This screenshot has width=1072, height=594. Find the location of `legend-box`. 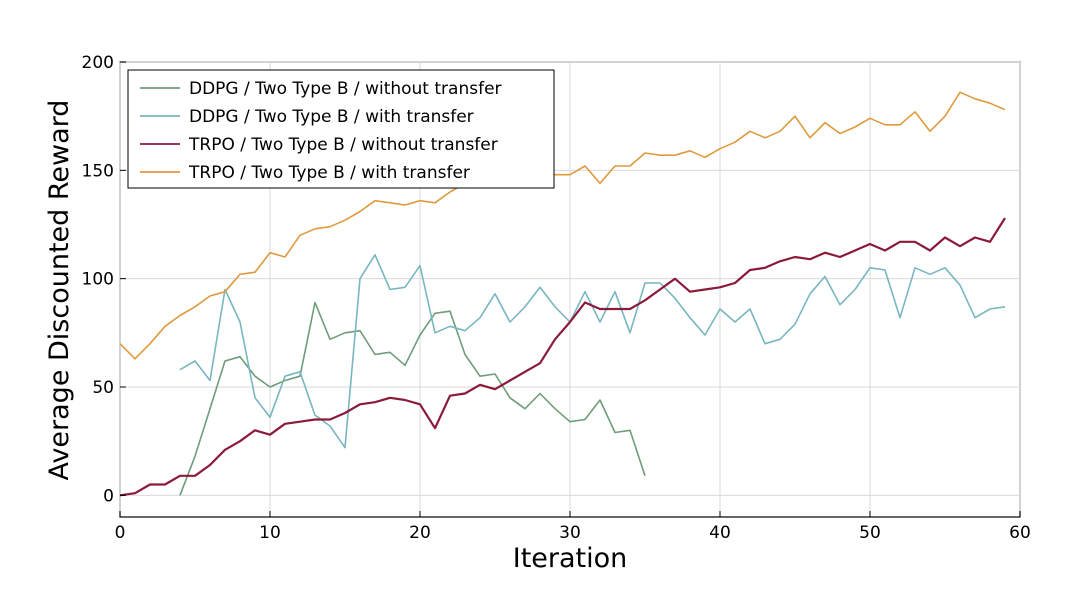

legend-box is located at coordinates (341, 129).